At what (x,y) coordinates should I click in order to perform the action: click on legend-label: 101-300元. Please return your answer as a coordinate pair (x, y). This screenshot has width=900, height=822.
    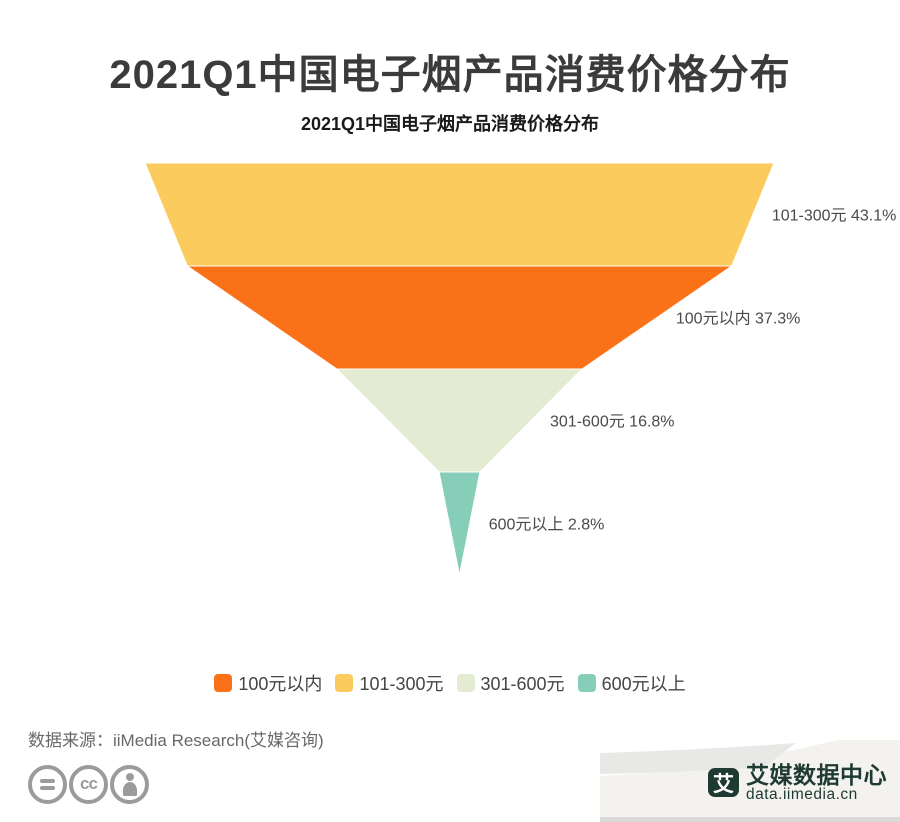
    Looking at the image, I should click on (401, 684).